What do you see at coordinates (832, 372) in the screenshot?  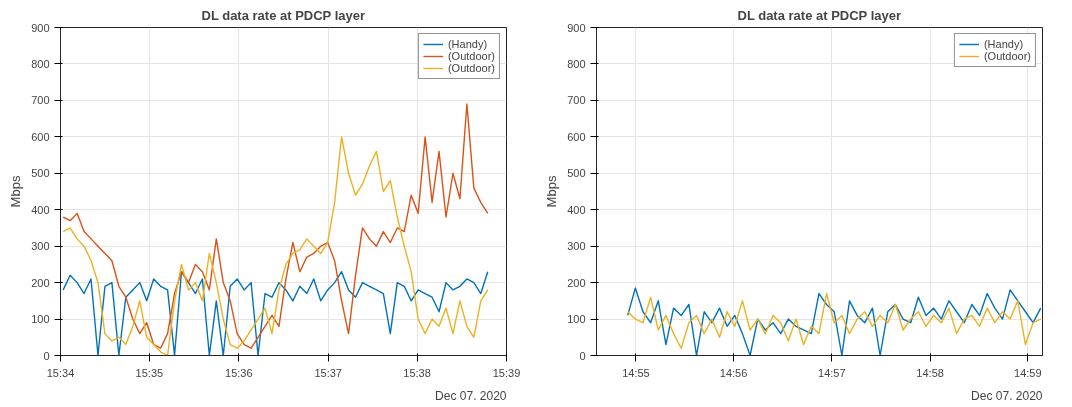 I see `x-tick-label: 14:57` at bounding box center [832, 372].